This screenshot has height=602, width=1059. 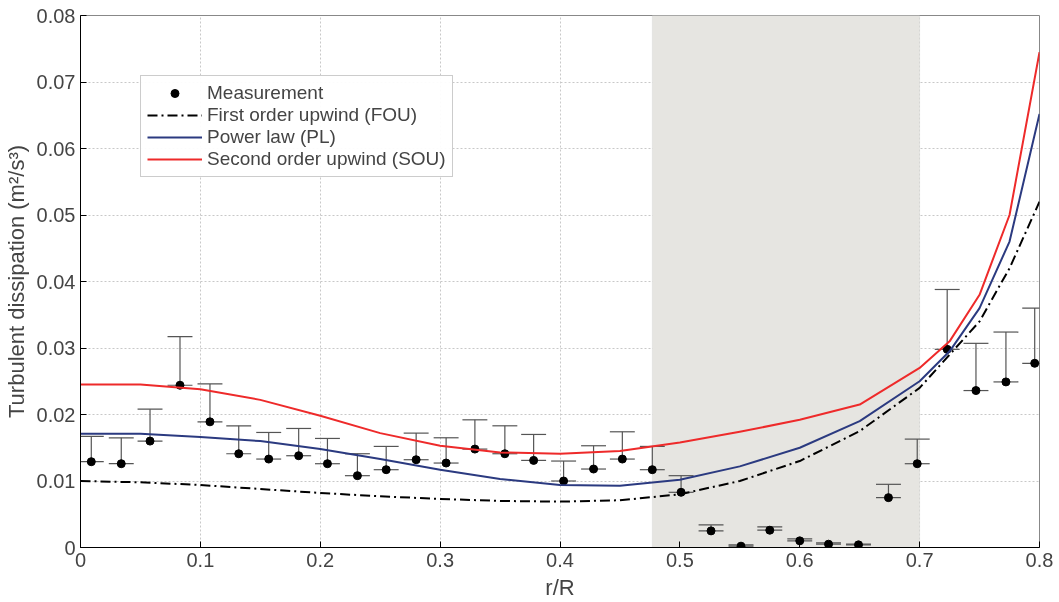 I want to click on y-tick-label: 0.01, so click(x=56, y=481).